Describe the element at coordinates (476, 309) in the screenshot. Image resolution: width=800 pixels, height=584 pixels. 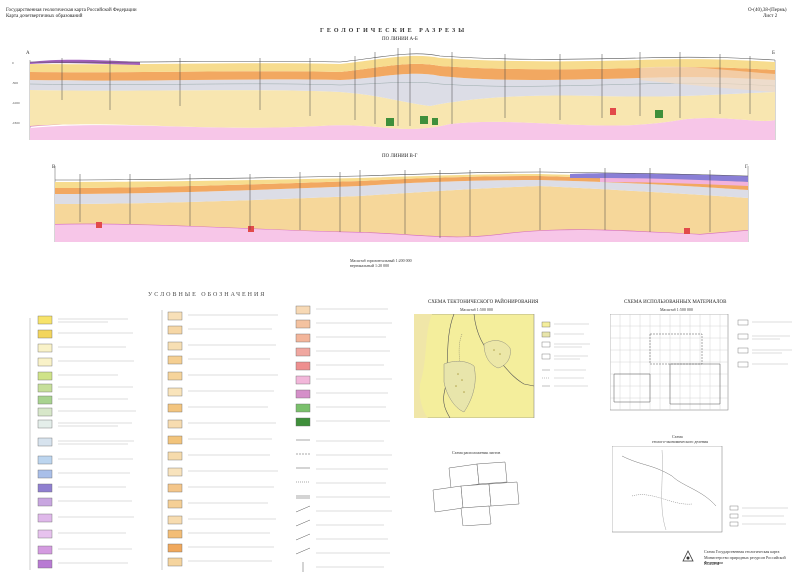
I see `tectonic-scheme-subtitle: Масштаб 1:500 000` at that location.